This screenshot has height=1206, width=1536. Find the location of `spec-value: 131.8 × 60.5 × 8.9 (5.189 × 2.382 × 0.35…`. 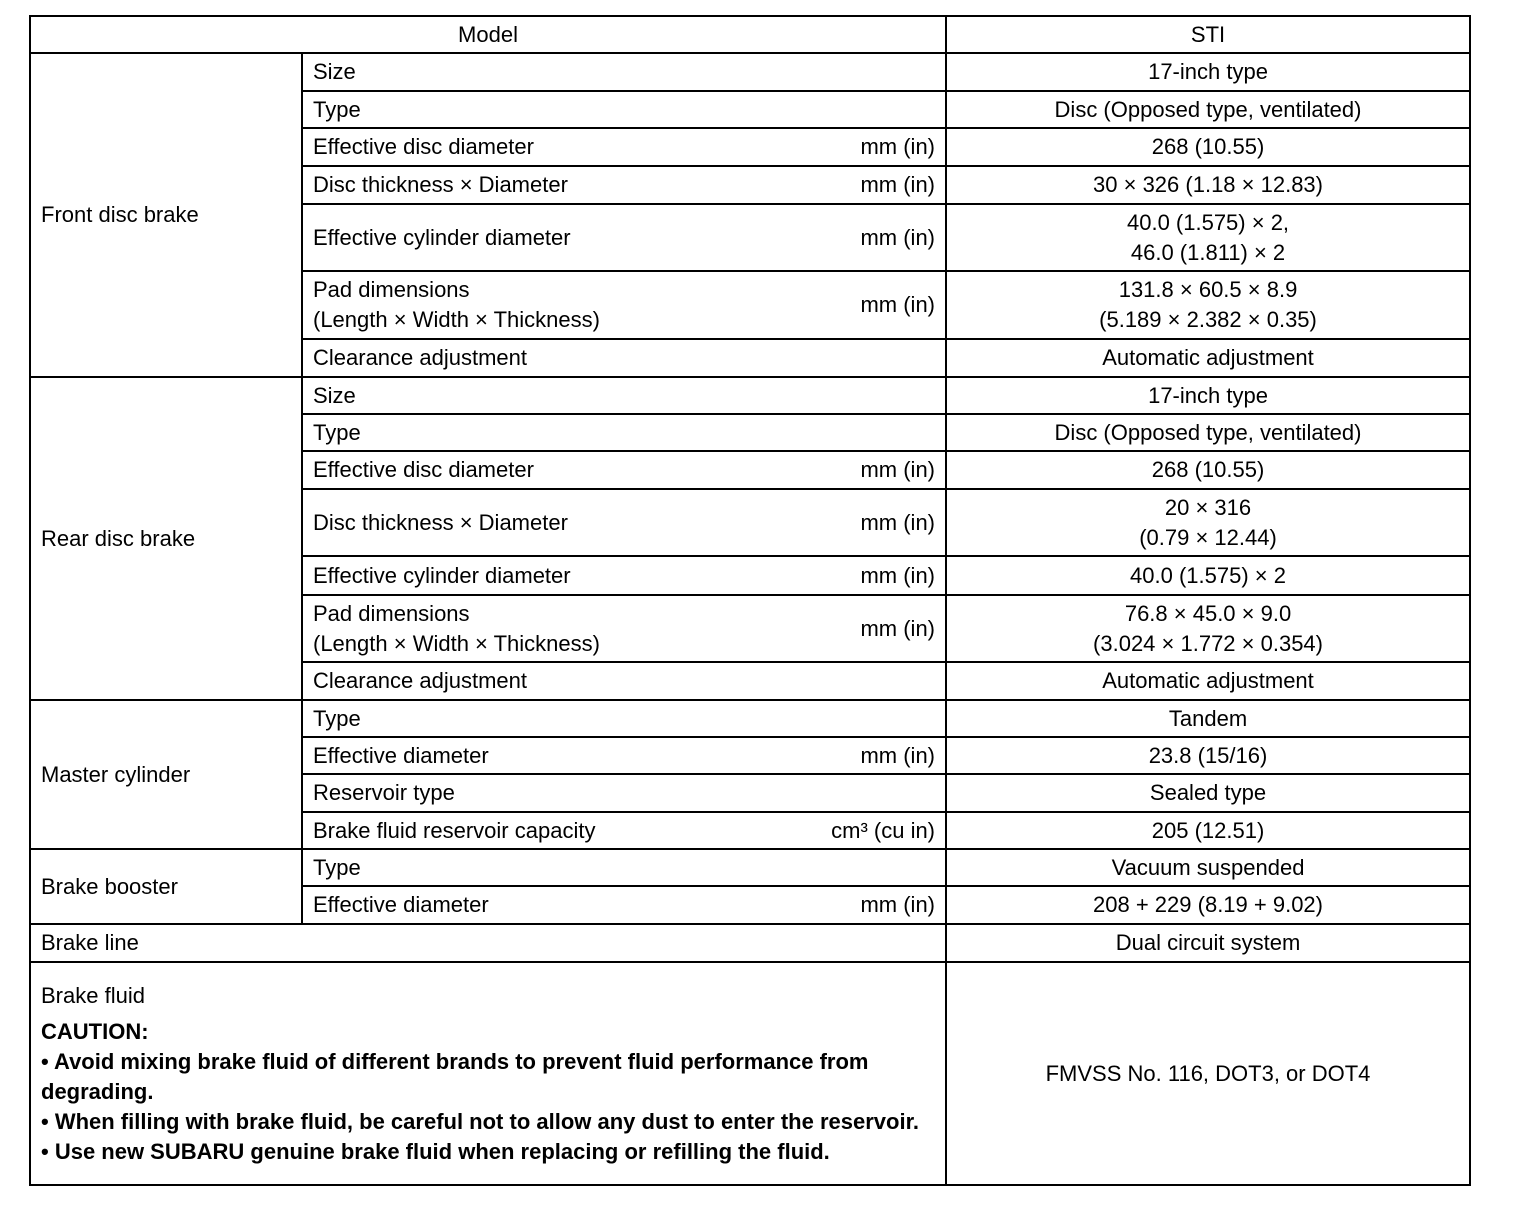

spec-value: 131.8 × 60.5 × 8.9 (5.189 × 2.382 × 0.35… is located at coordinates (1208, 305).